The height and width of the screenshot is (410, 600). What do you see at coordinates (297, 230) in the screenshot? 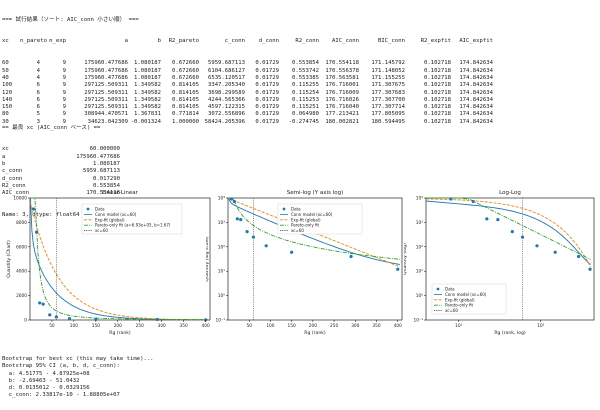
I see `legend-label: xc=60` at bounding box center [297, 230].